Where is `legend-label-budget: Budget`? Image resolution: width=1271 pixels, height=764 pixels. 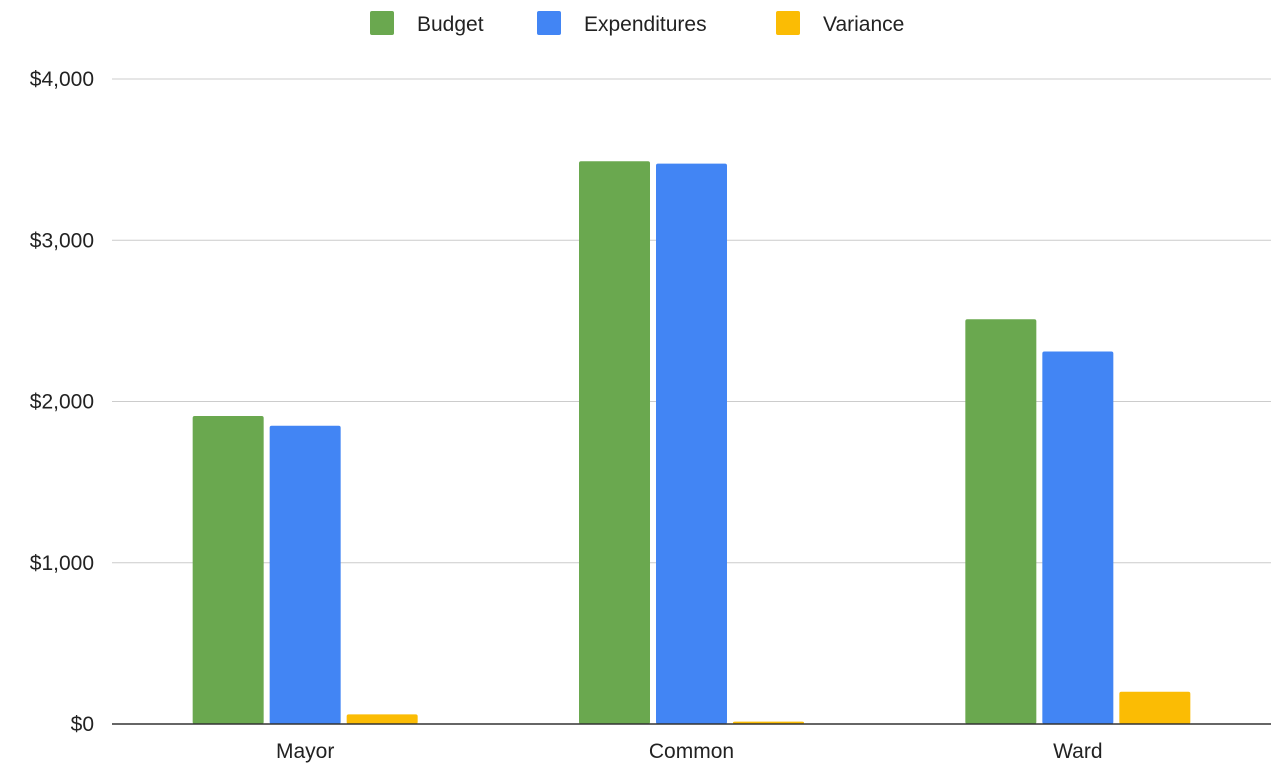
legend-label-budget: Budget is located at coordinates (450, 24).